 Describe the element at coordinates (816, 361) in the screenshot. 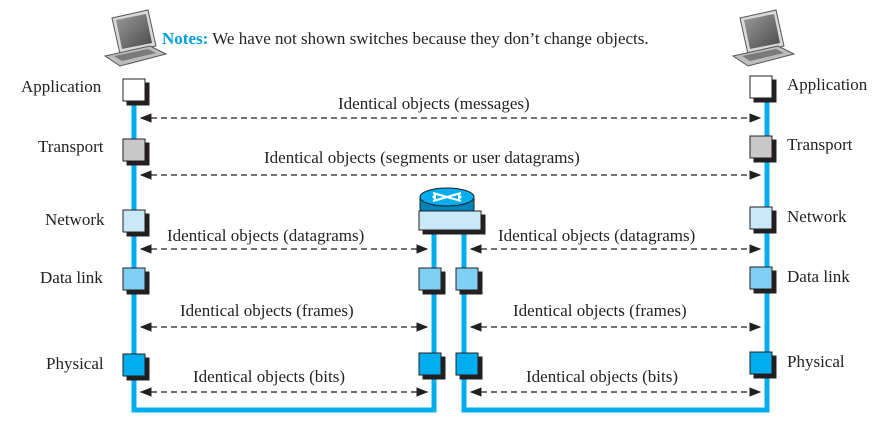

I see `right-label-physical: Physical` at that location.